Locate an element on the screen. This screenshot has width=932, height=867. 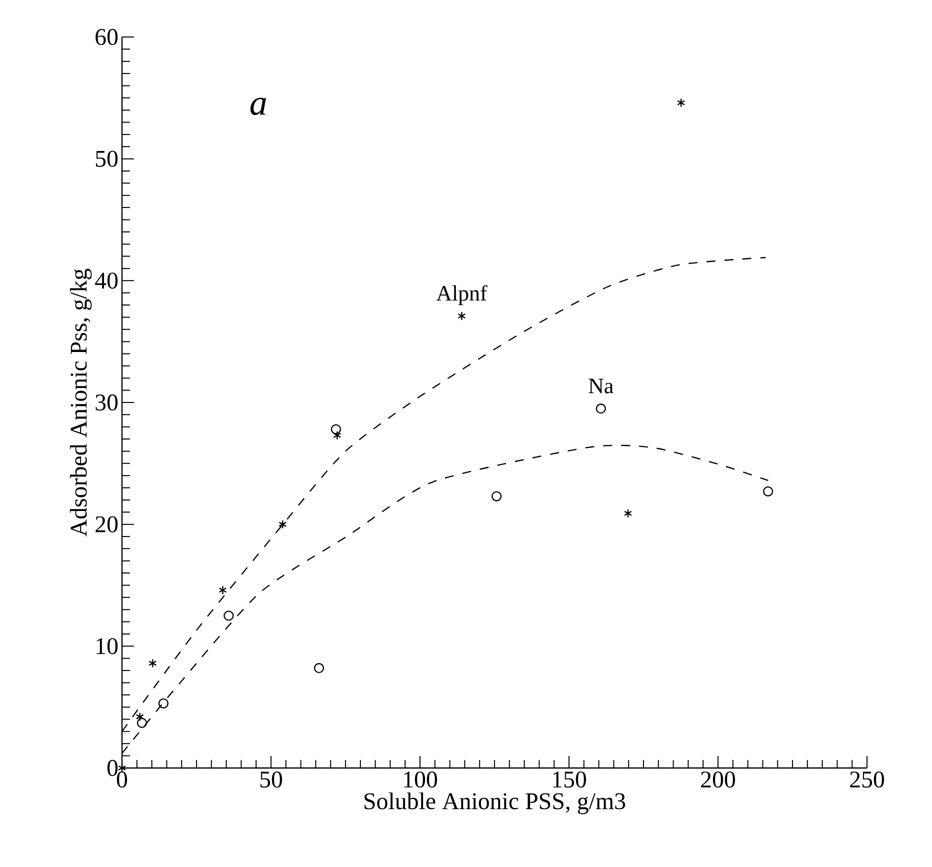
y-tick-label: 10 is located at coordinates (107, 646).